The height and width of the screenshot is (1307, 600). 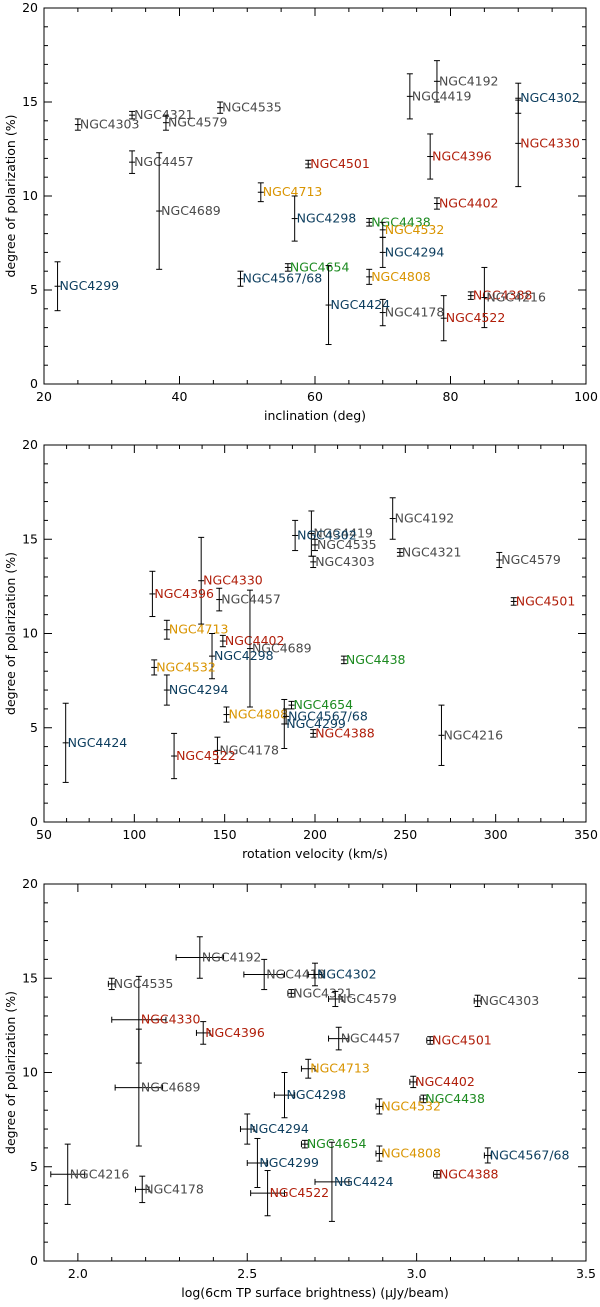 What do you see at coordinates (542, 600) in the screenshot?
I see `data-point: NGC4501` at bounding box center [542, 600].